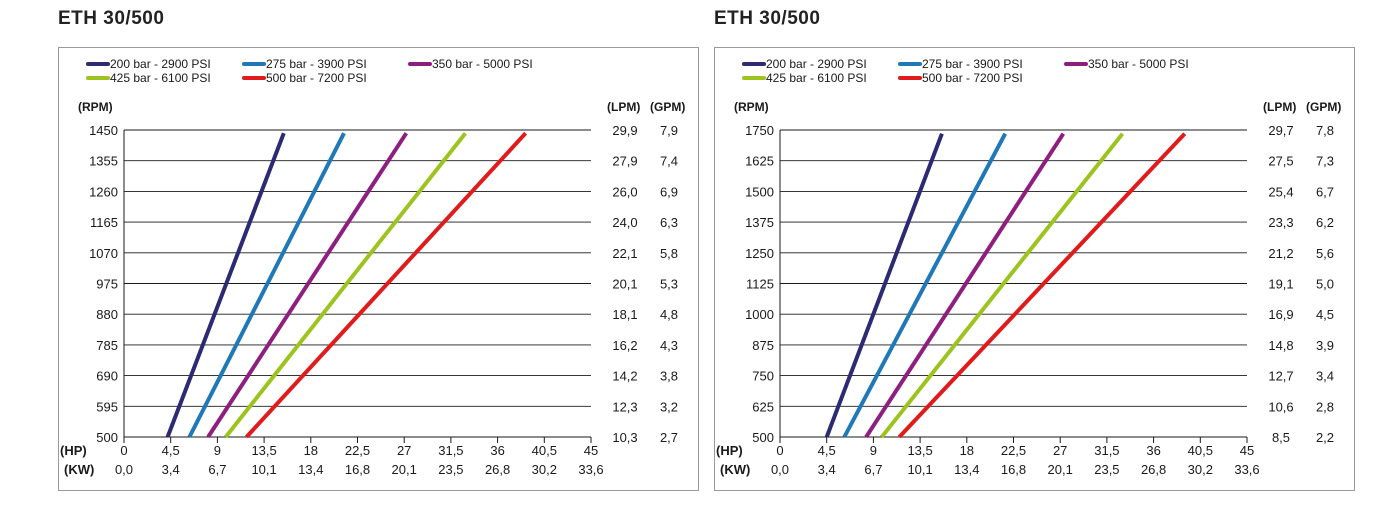 This screenshot has width=1394, height=523. I want to click on rpm-tick-label: 880, so click(107, 314).